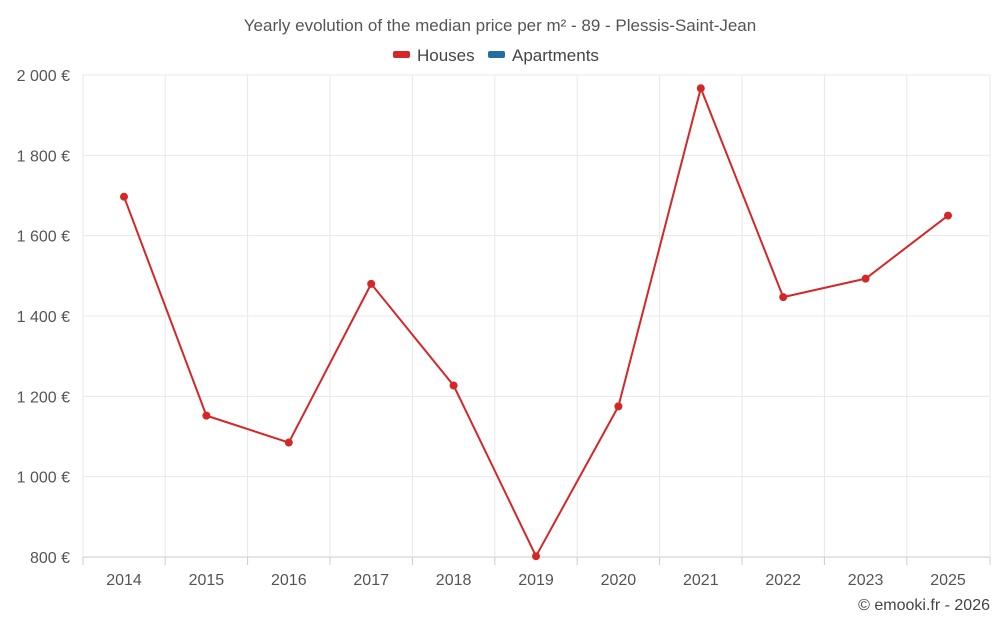 Image resolution: width=1000 pixels, height=625 pixels. Describe the element at coordinates (206, 415) in the screenshot. I see `data-point-houses-2015` at that location.